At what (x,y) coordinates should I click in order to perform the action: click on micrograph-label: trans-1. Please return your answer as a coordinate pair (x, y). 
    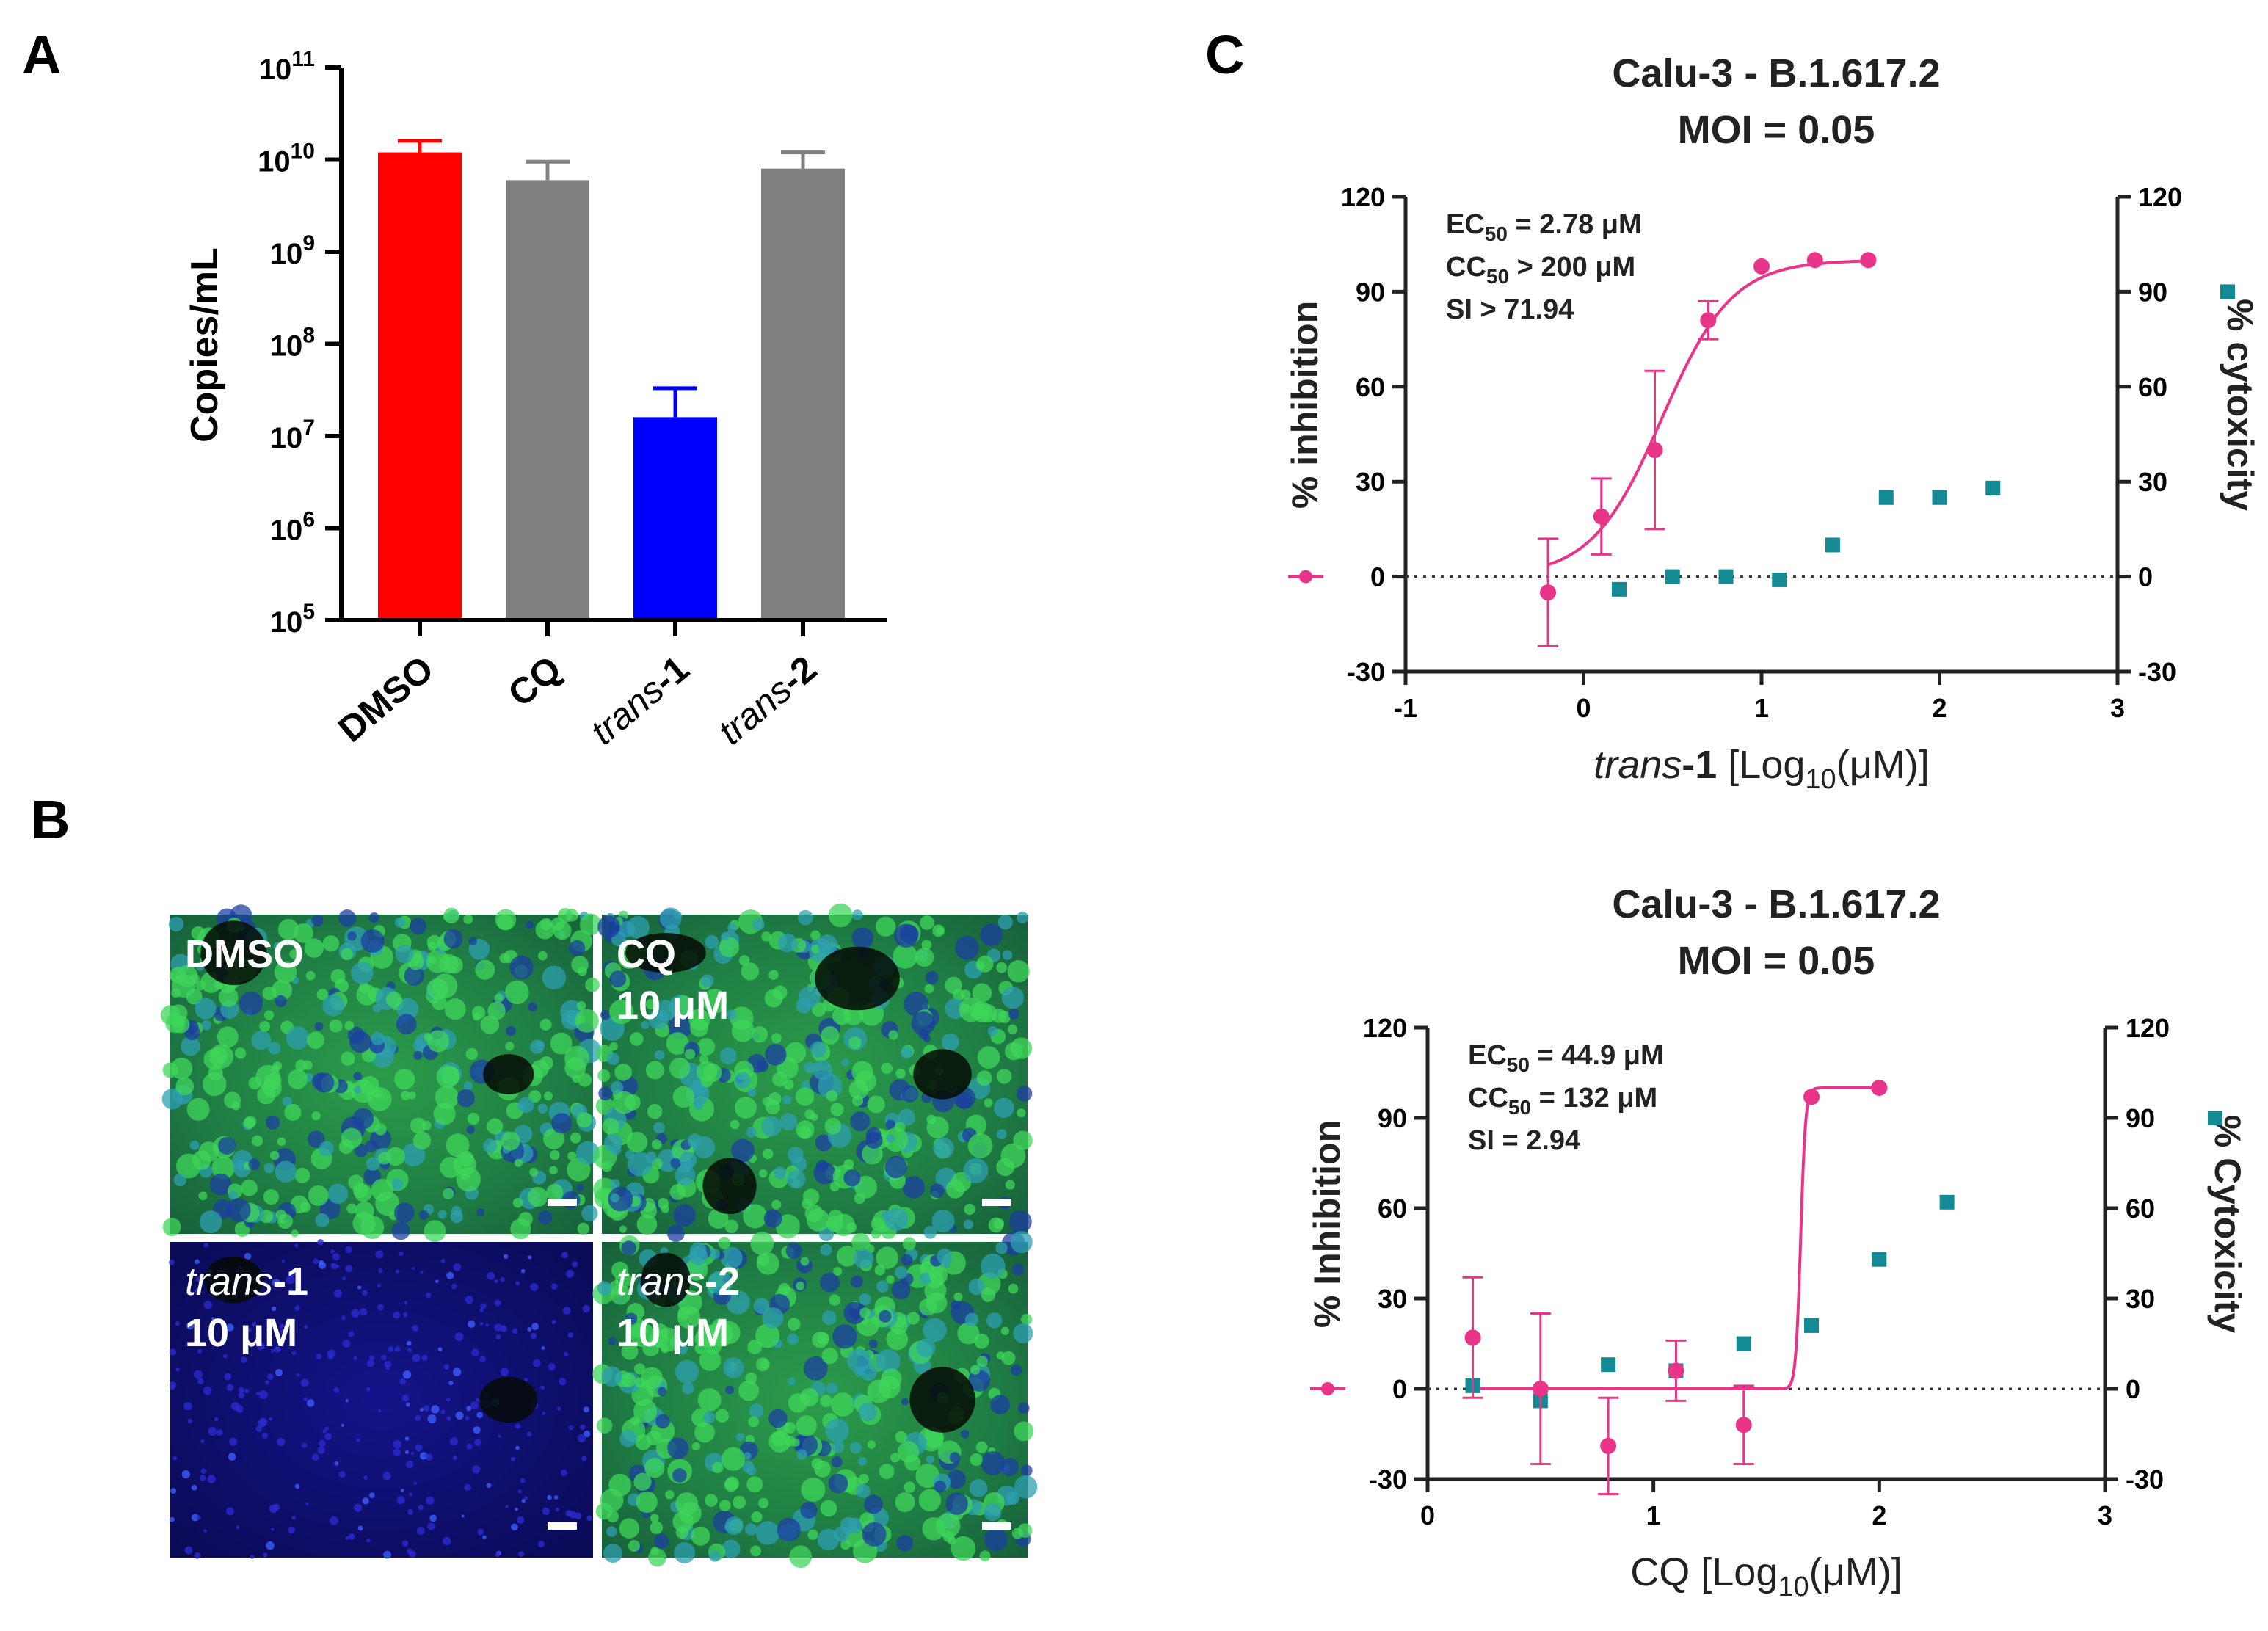
    Looking at the image, I should click on (247, 1282).